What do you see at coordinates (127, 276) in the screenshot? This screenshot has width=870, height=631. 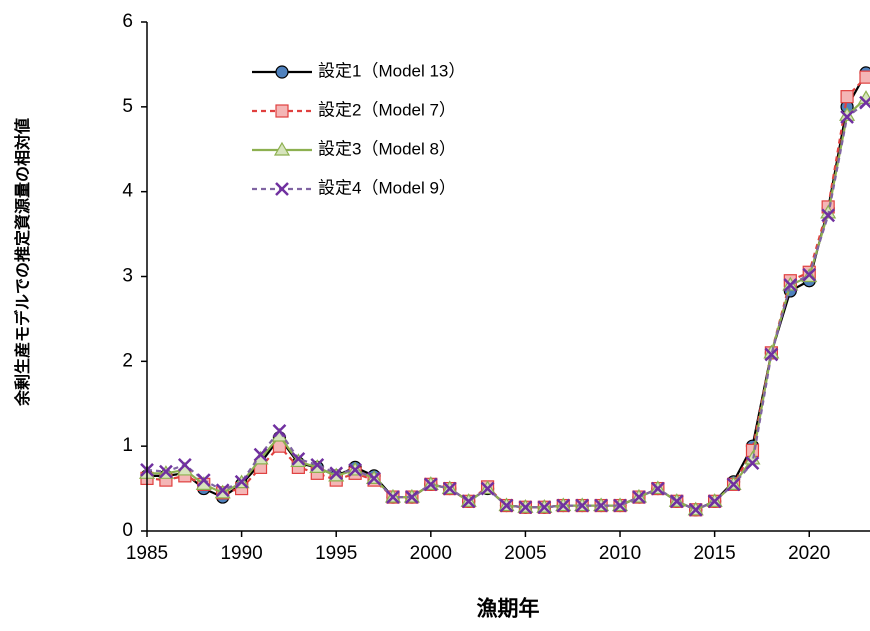 I see `y-tick-label: 3` at bounding box center [127, 276].